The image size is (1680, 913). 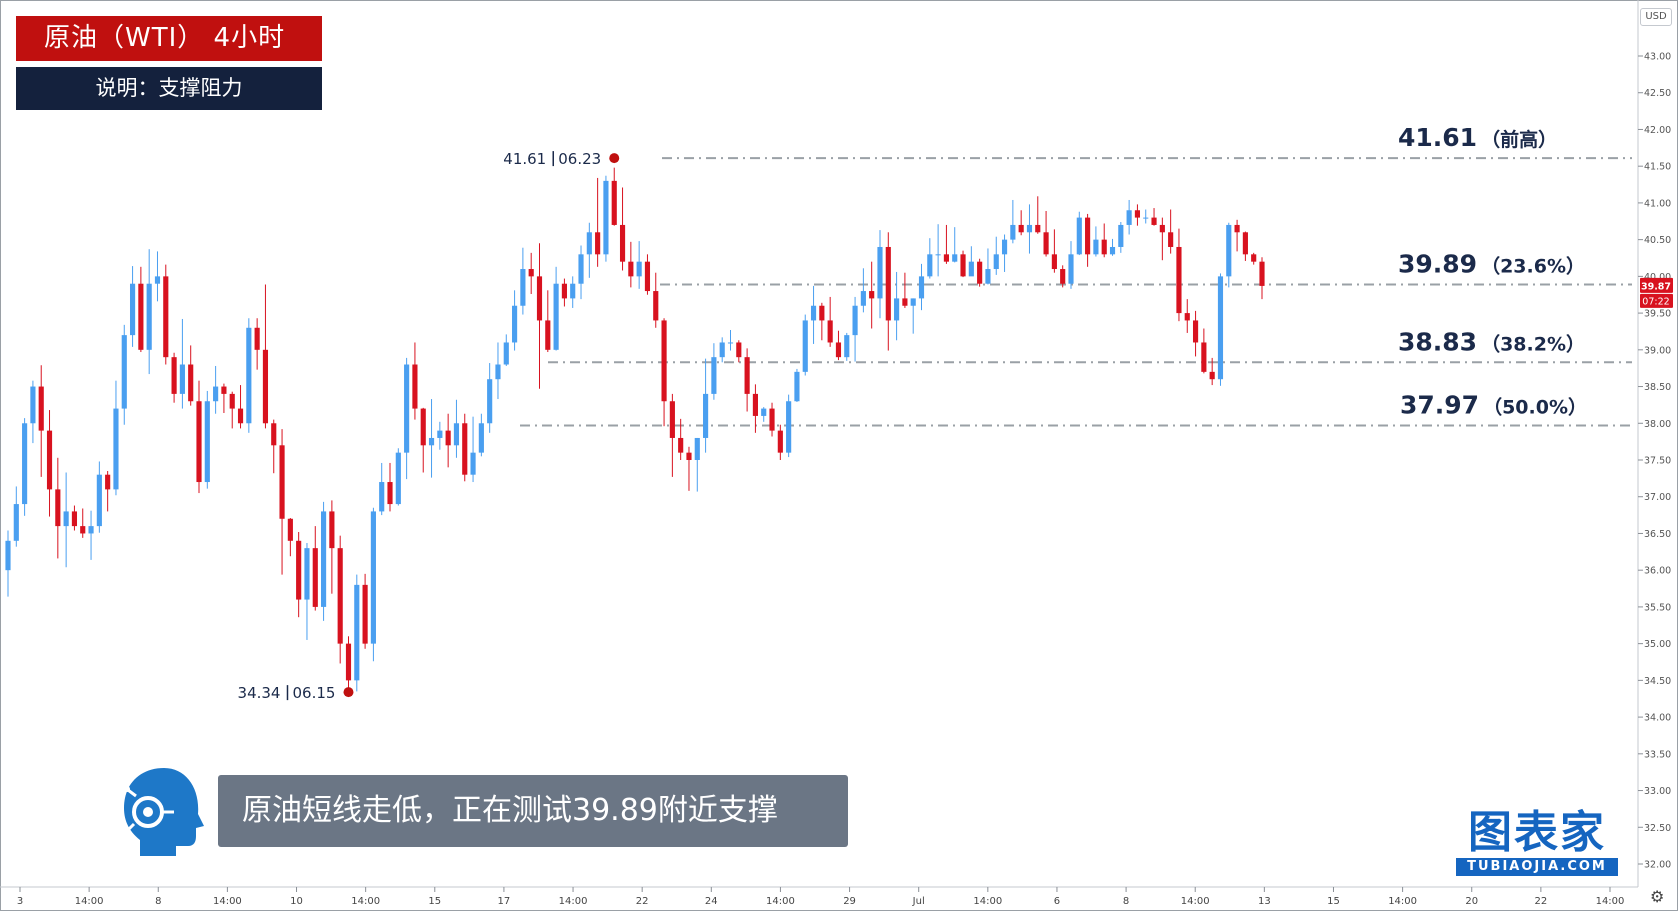 What do you see at coordinates (1657, 571) in the screenshot?
I see `price-tick-label: 36.00` at bounding box center [1657, 571].